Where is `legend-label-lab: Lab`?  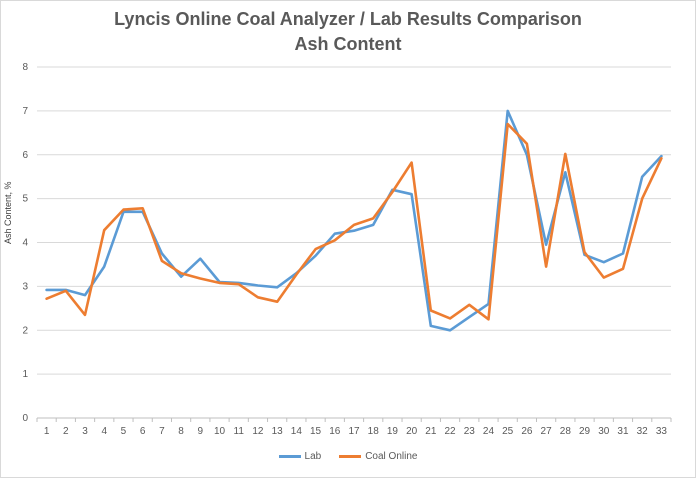 legend-label-lab: Lab is located at coordinates (313, 456).